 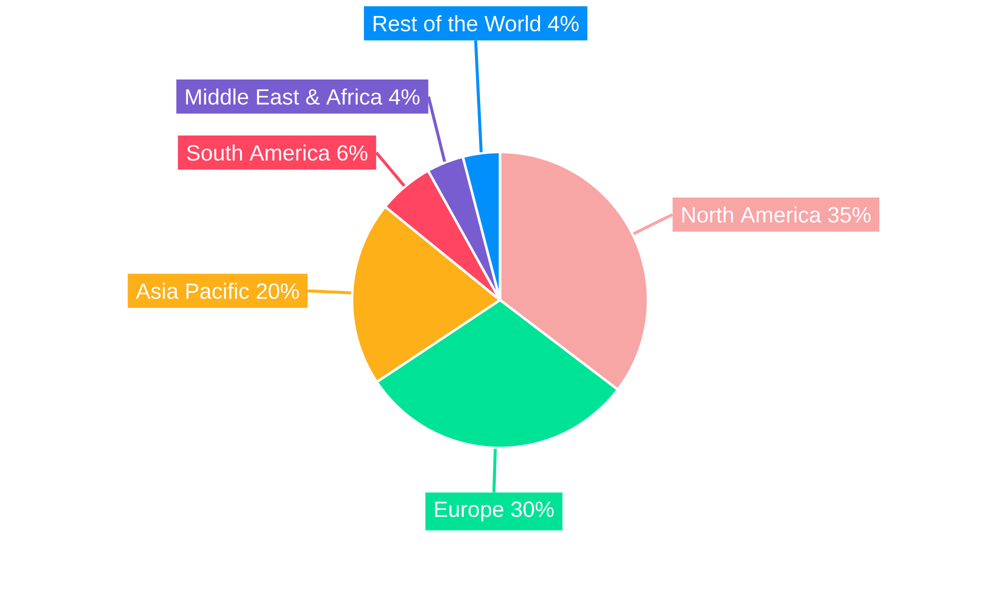 What do you see at coordinates (284, 96) in the screenshot?
I see `slice-label: Middle East & Africa` at bounding box center [284, 96].